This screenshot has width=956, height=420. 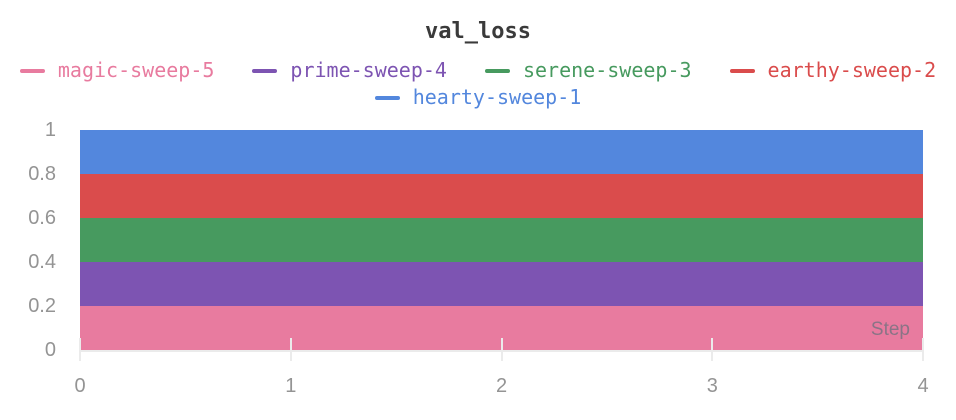 What do you see at coordinates (852, 70) in the screenshot?
I see `legend-run-name: earthy-sweep-2` at bounding box center [852, 70].